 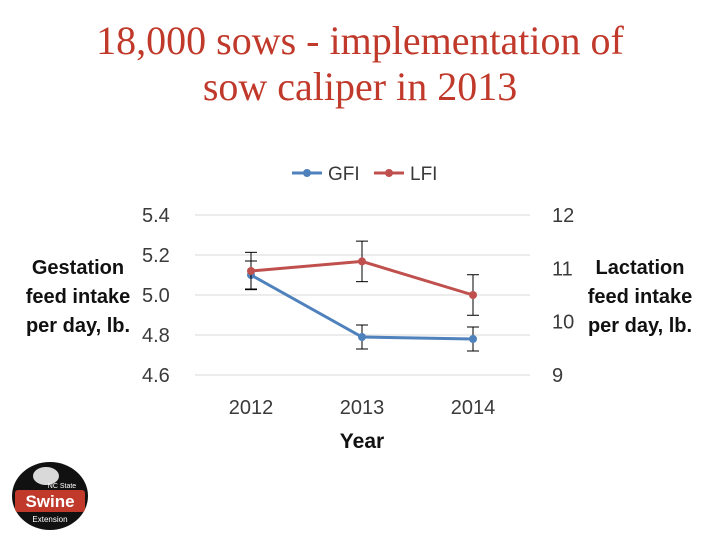 I want to click on logo-text-bottom: Extension, so click(x=49, y=519).